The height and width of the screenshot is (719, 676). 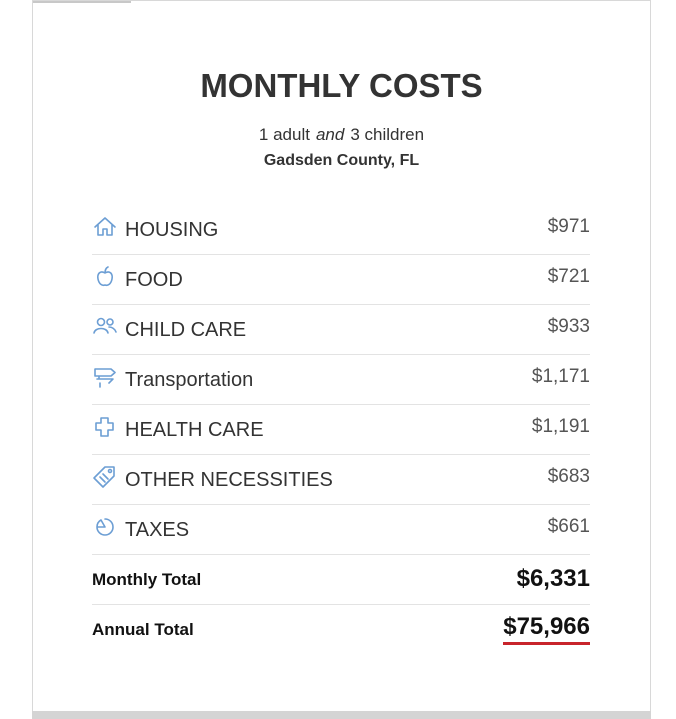 What do you see at coordinates (341, 629) in the screenshot?
I see `total-row: Annual Total $75,966` at bounding box center [341, 629].